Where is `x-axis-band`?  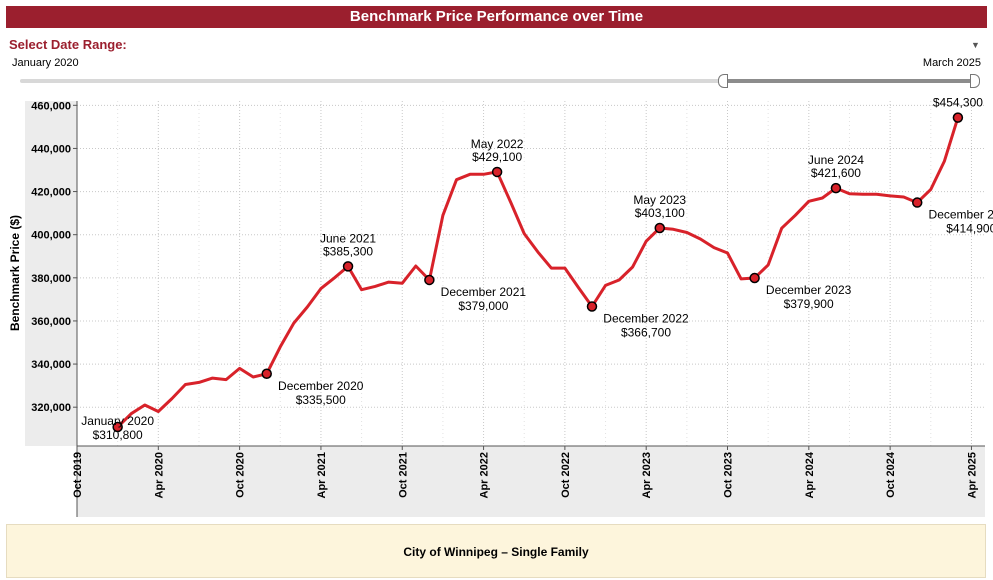 x-axis-band is located at coordinates (531, 481).